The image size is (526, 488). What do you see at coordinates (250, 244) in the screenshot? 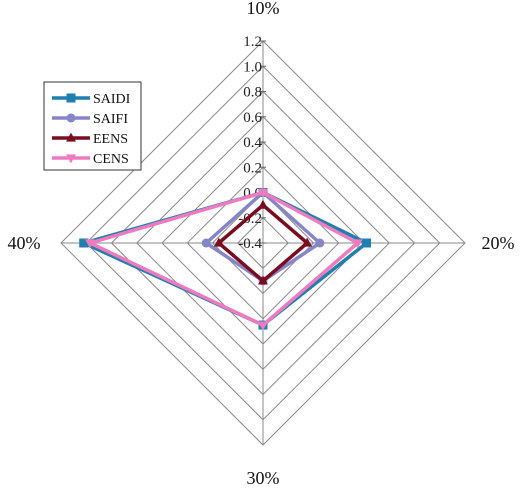
I see `radial-tick-label: -0.4` at bounding box center [250, 244].